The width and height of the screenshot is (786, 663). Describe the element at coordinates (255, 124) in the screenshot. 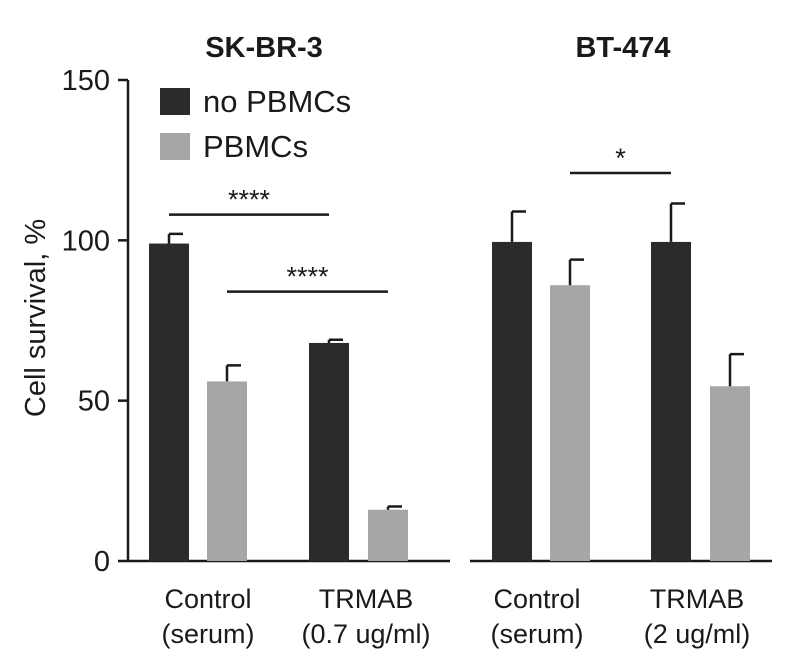

I see `legend: no PBMCs PBMCs` at that location.